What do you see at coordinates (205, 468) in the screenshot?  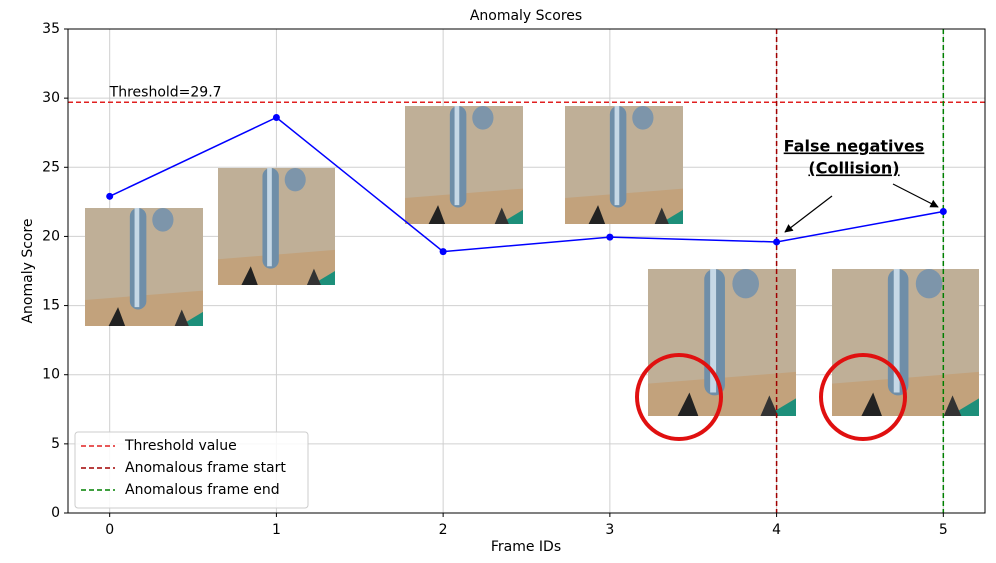 I see `legend-label: Anomalous frame start` at bounding box center [205, 468].